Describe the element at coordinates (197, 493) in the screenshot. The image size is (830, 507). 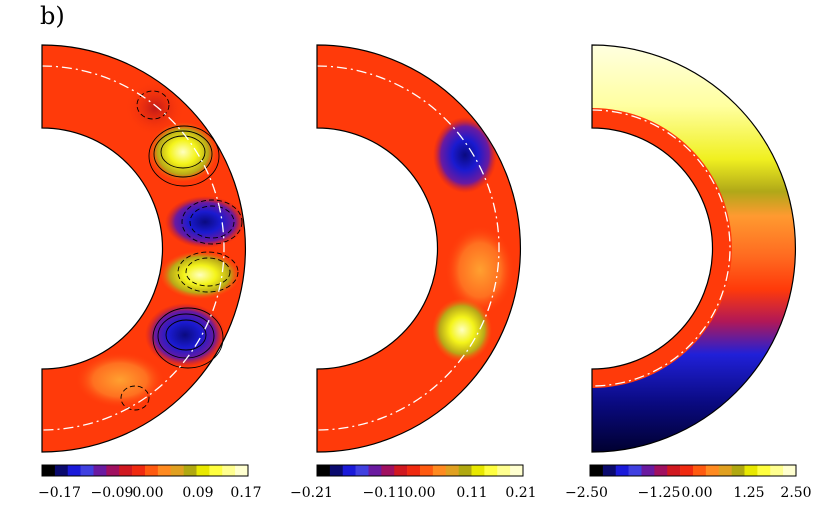
I see `left-tick-label: 0.09` at that location.